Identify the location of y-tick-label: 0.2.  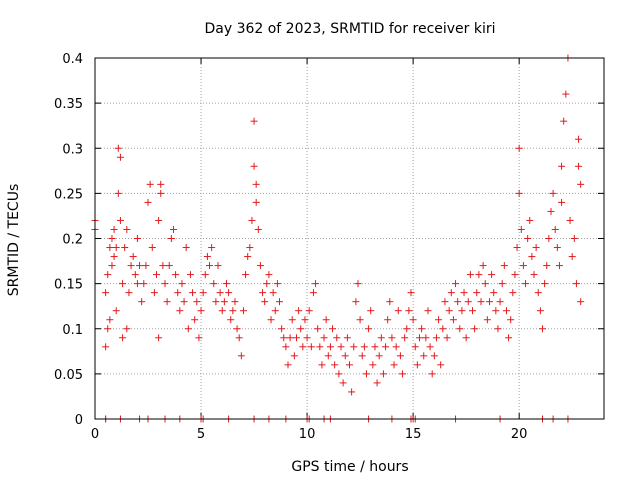
(72, 240).